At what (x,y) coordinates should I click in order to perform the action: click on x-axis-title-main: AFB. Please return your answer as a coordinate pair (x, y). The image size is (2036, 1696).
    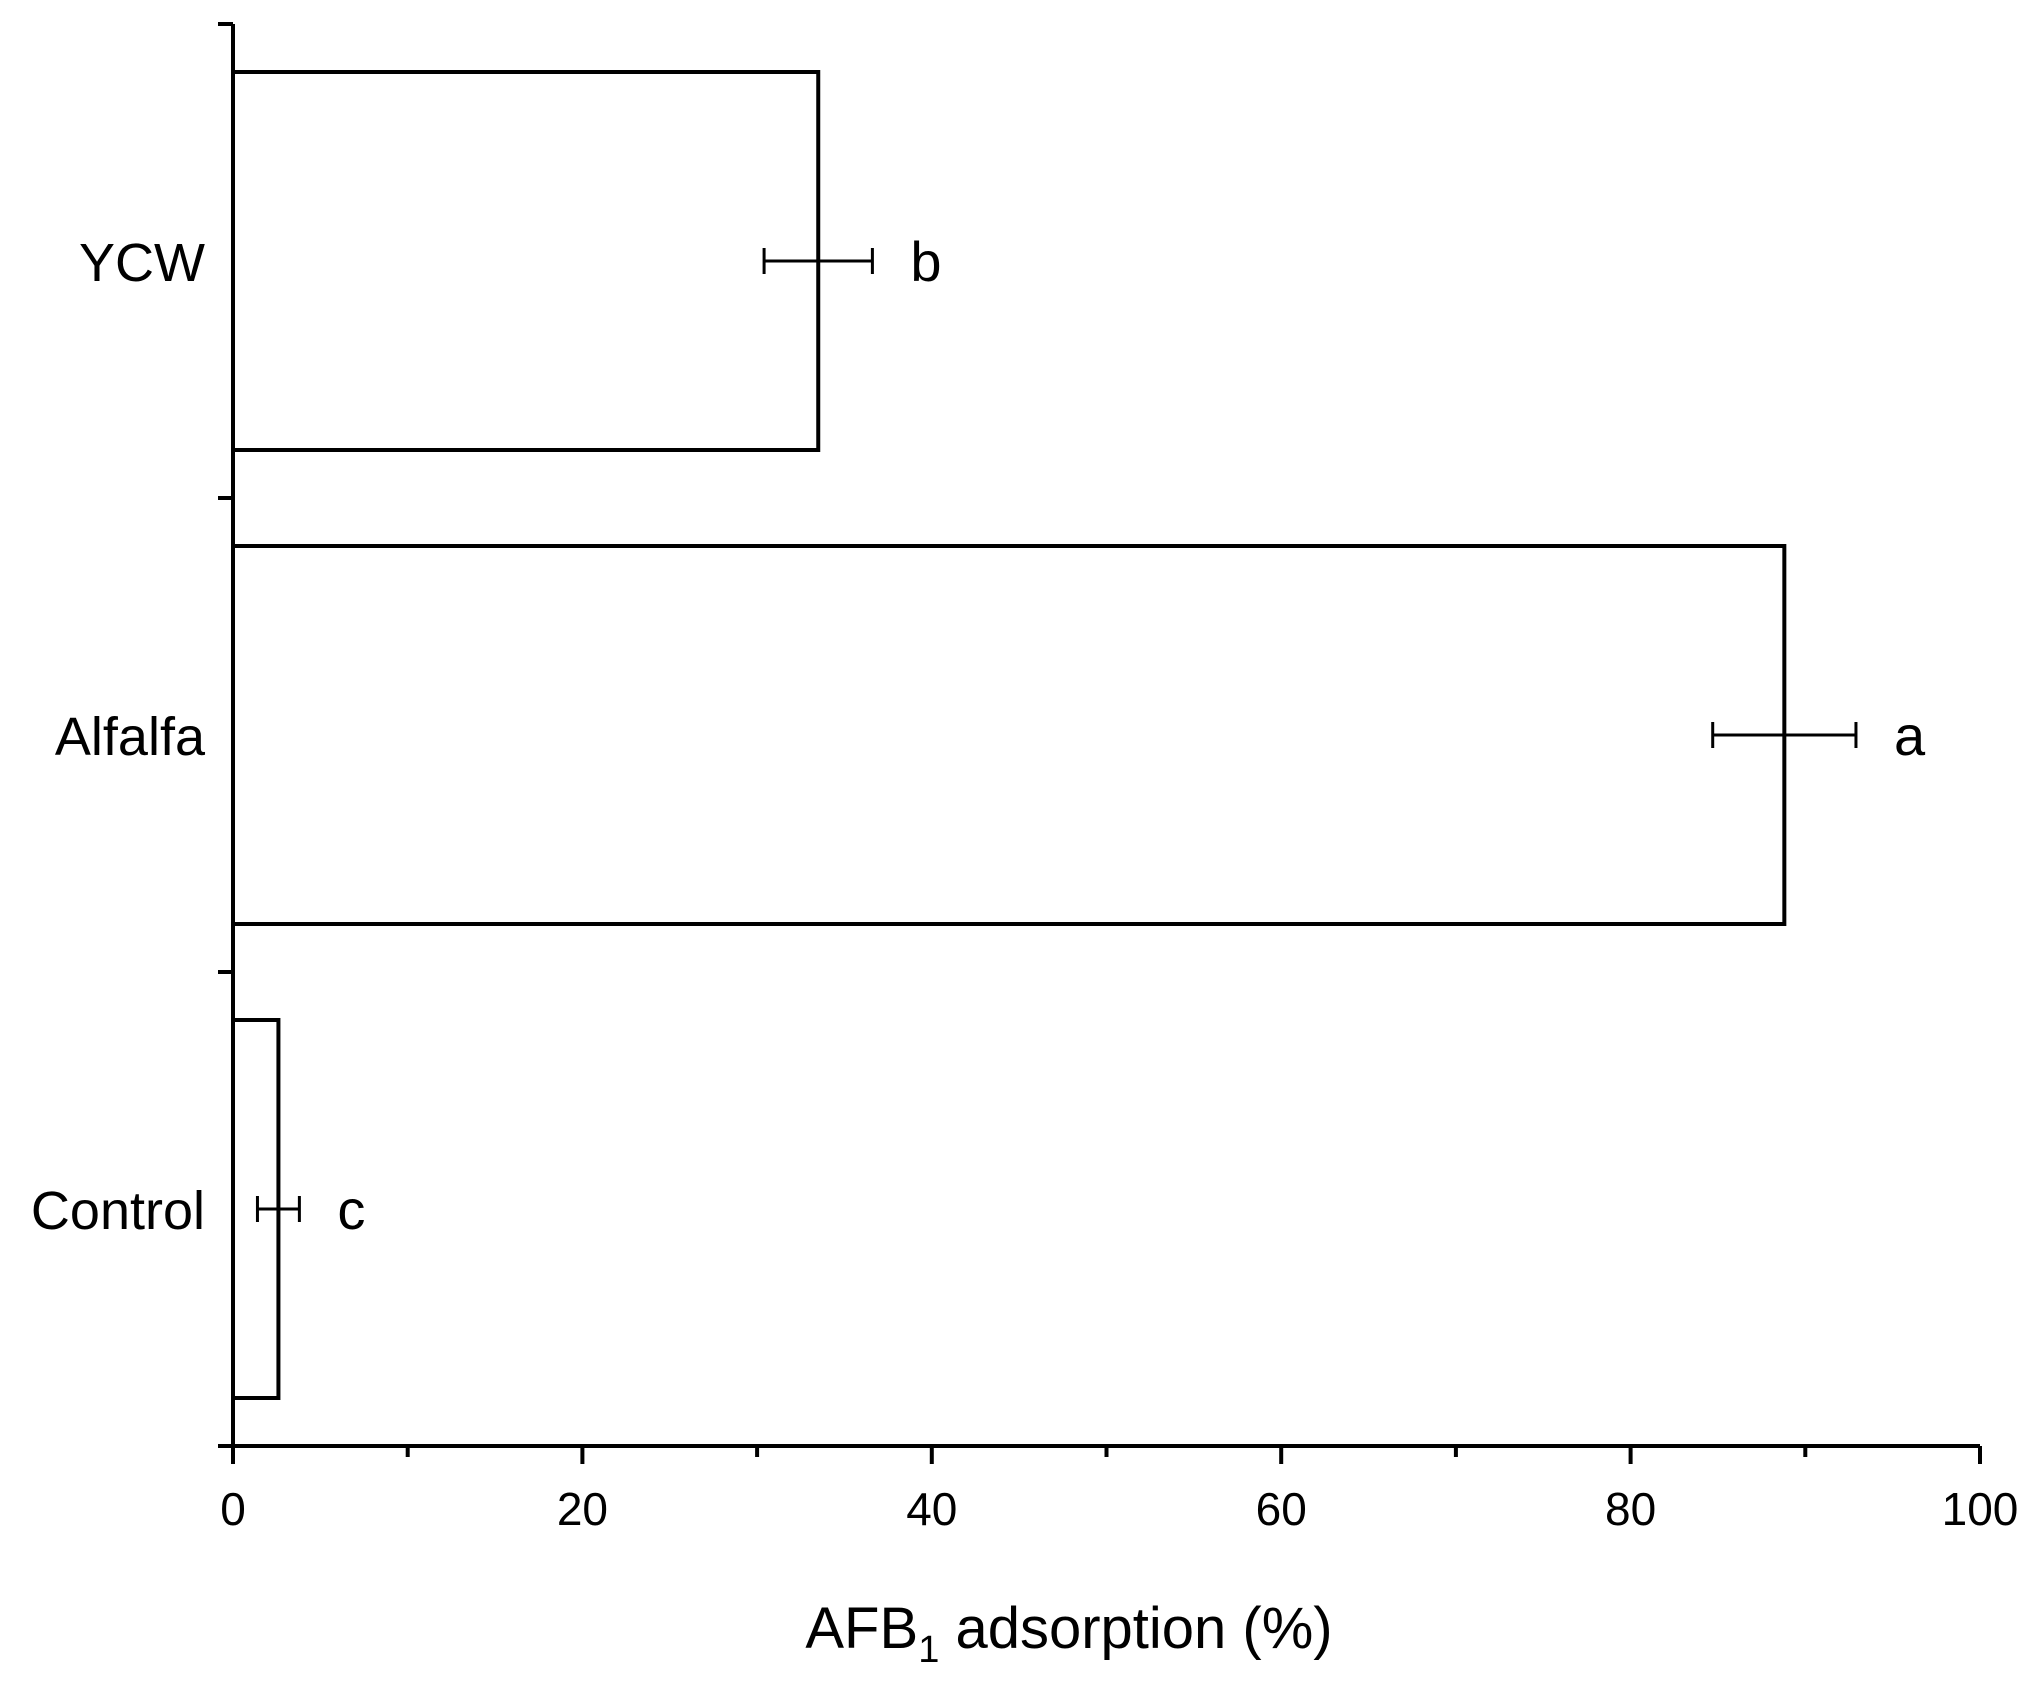
    Looking at the image, I should click on (861, 1628).